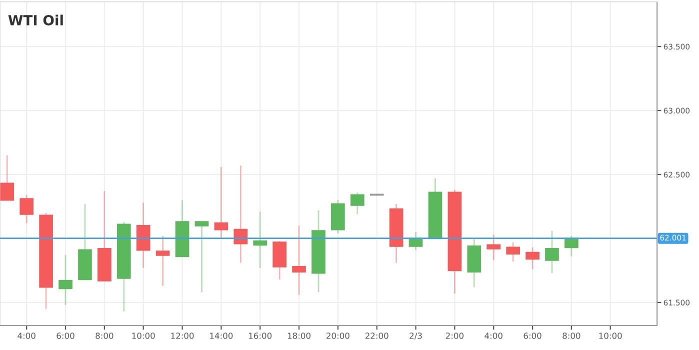  What do you see at coordinates (338, 335) in the screenshot?
I see `x-tick-label: 20:00` at bounding box center [338, 335].